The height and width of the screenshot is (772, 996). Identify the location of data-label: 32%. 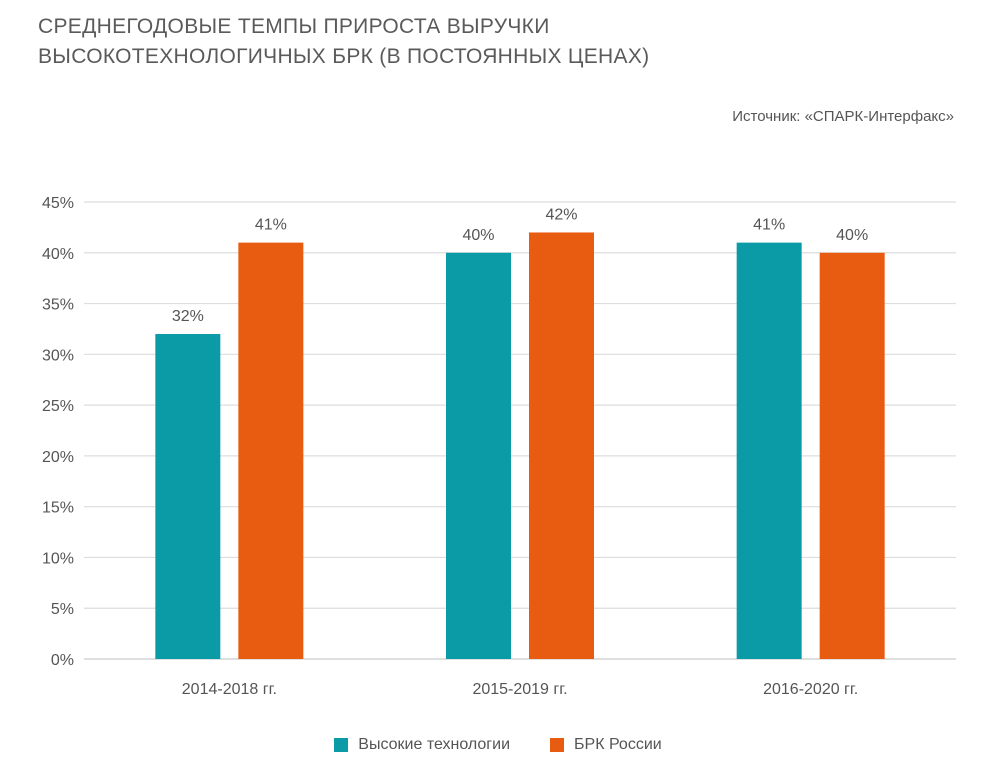
(188, 316).